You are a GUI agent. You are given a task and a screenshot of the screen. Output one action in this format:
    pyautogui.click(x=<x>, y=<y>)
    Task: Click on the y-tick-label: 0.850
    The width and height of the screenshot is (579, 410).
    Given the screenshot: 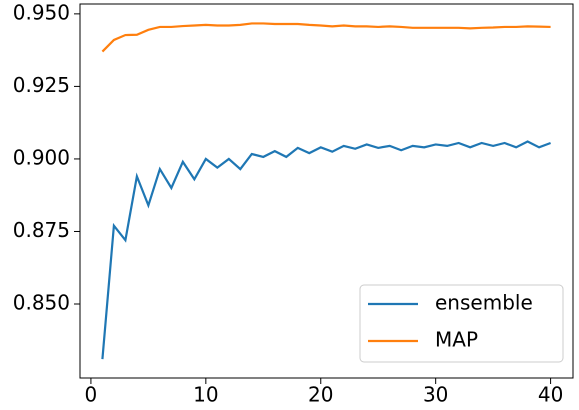 What is the action you would take?
    pyautogui.click(x=41, y=303)
    